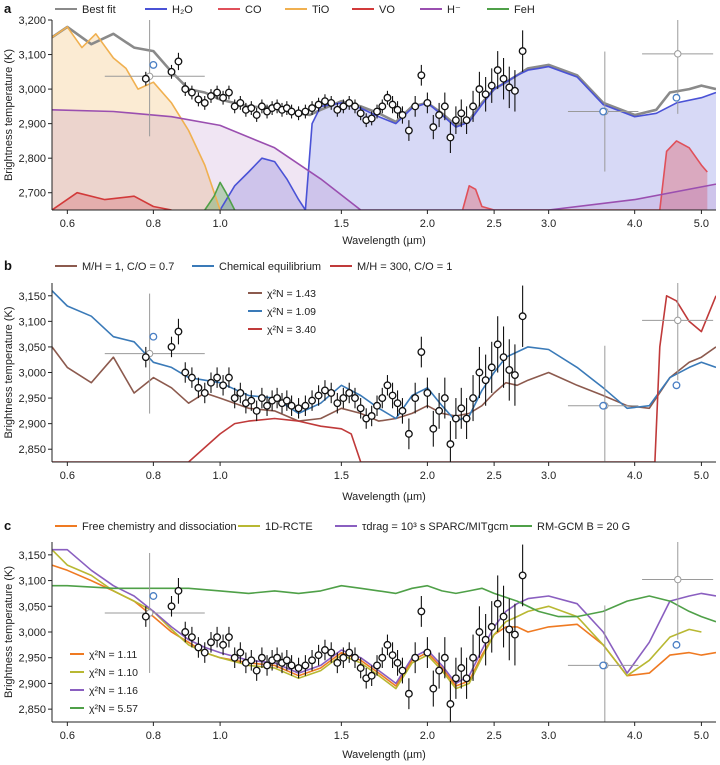 The height and width of the screenshot is (765, 720). What do you see at coordinates (219, 196) in the screenshot?
I see `area-FeH` at bounding box center [219, 196].